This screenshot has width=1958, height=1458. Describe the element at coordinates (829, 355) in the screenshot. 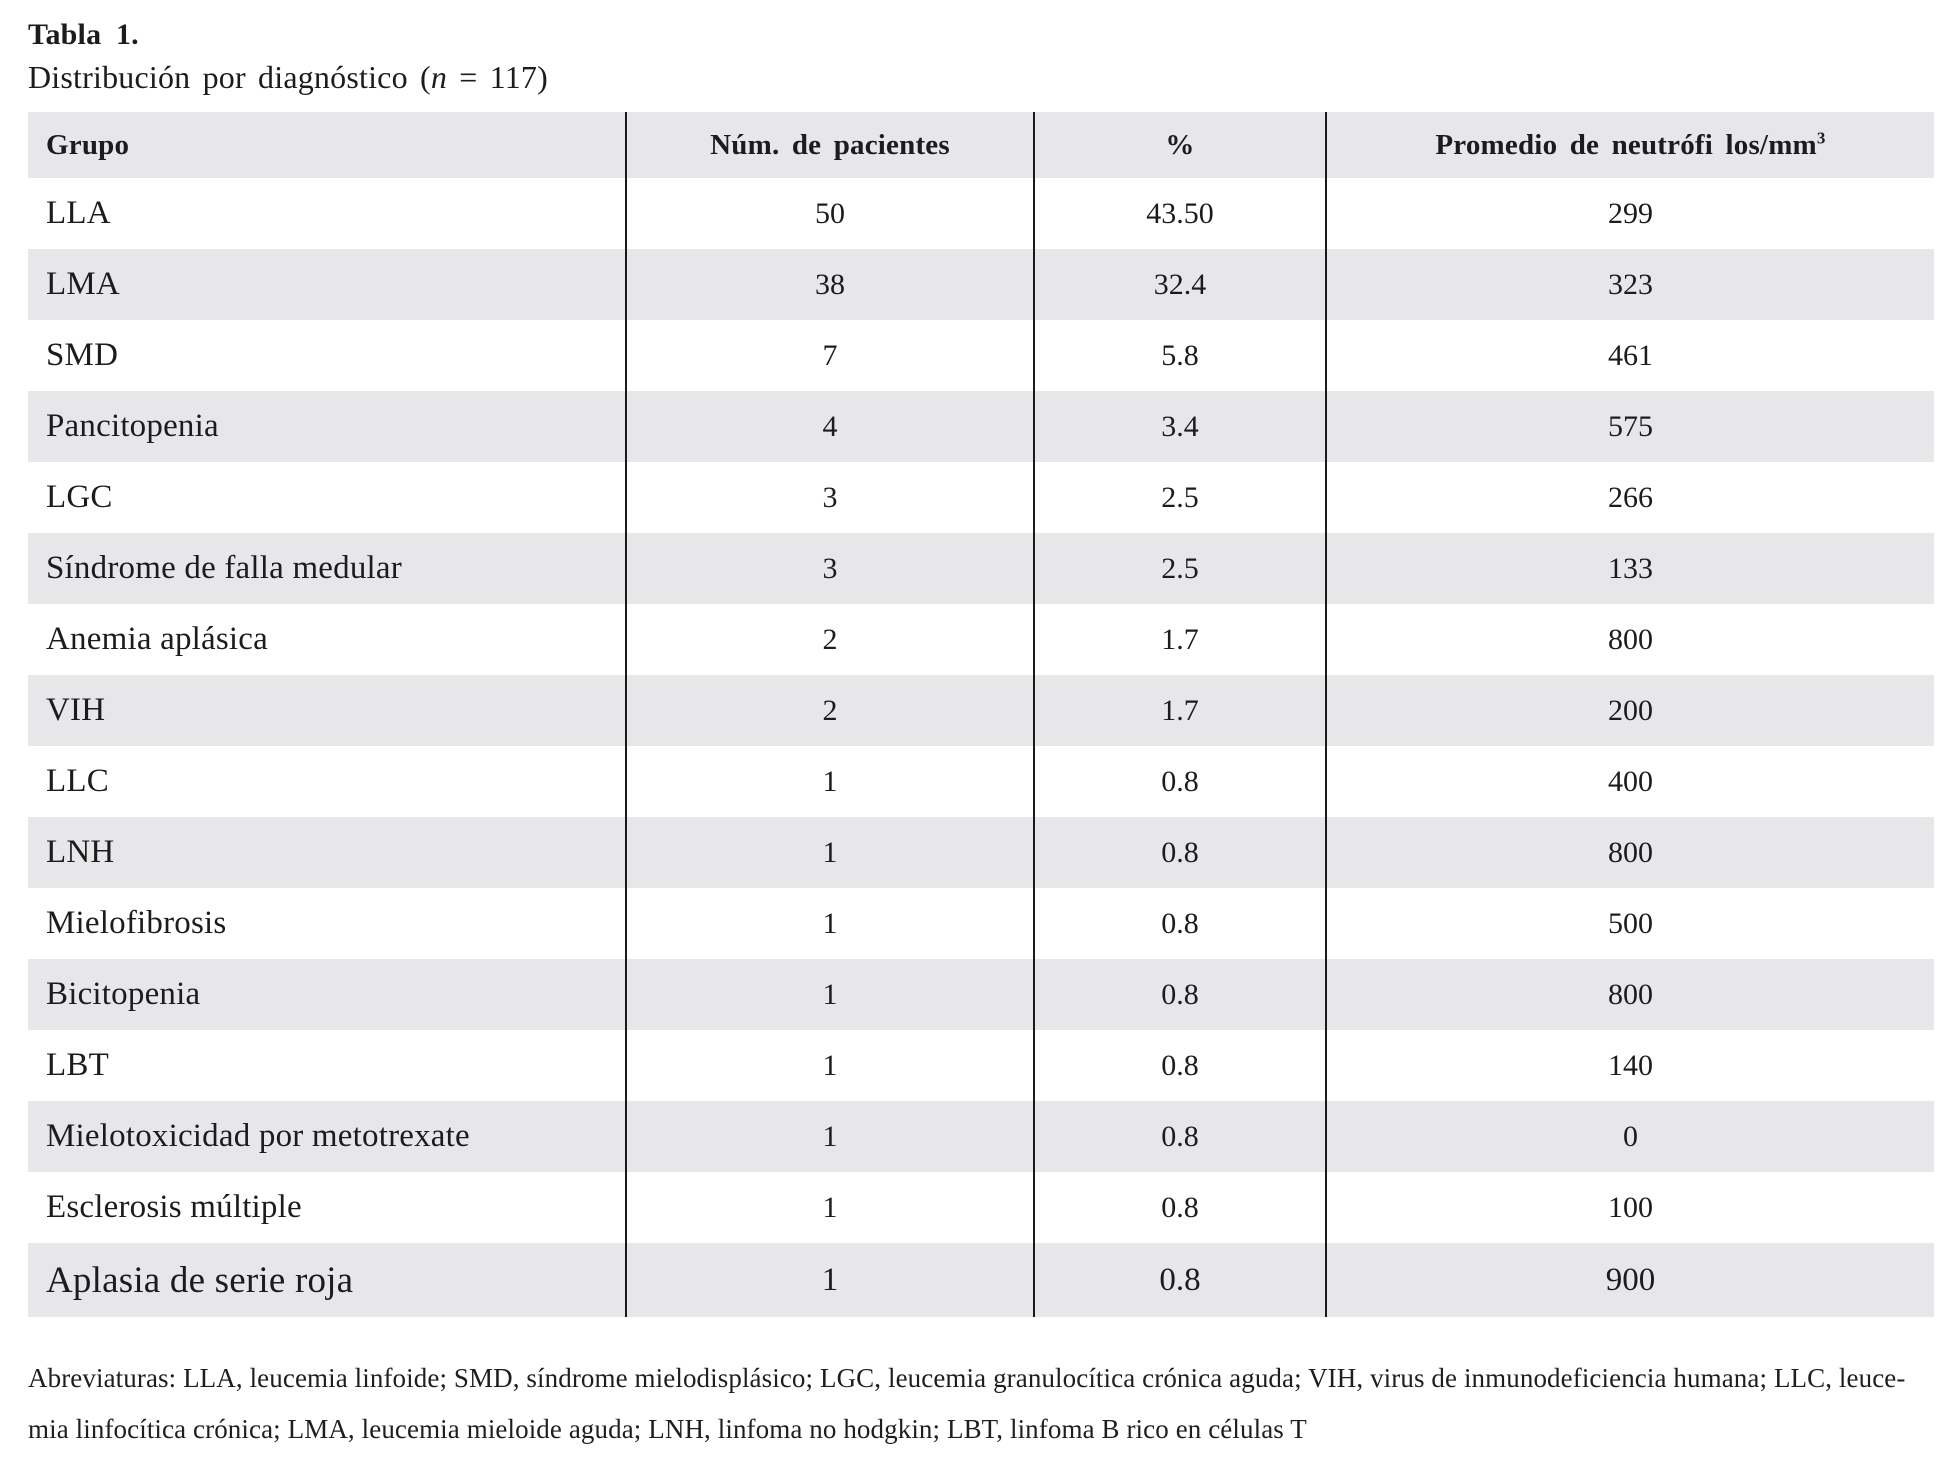

I see `cell-pacientes: 7` at that location.